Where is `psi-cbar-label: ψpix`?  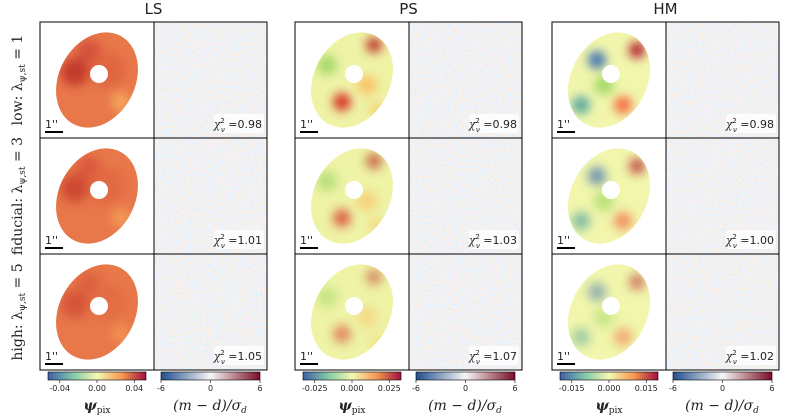
psi-cbar-label: ψpix is located at coordinates (352, 407).